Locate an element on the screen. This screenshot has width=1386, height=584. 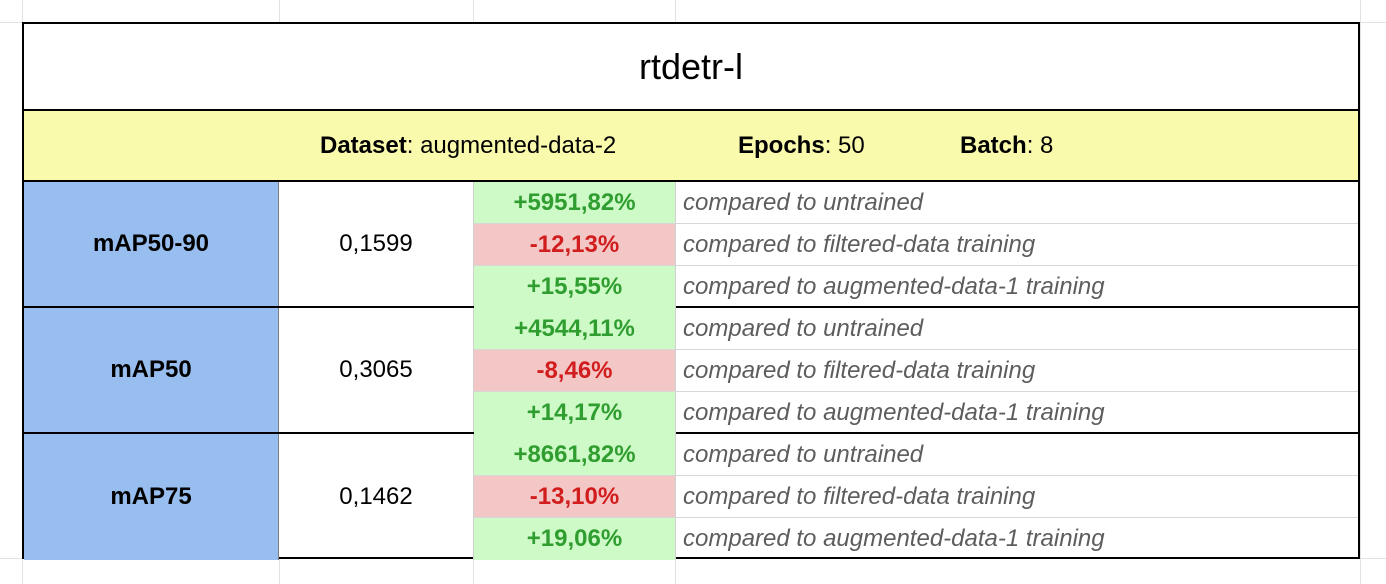
change-percent: +19,06% is located at coordinates (575, 539).